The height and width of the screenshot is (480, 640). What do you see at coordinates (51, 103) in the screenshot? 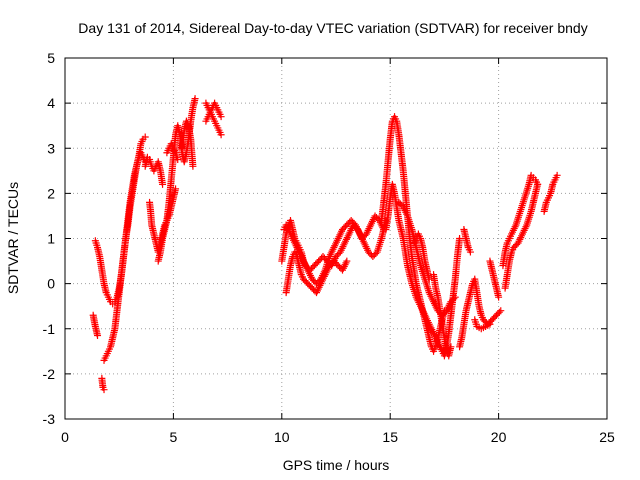
I see `y-tick-label: 4` at bounding box center [51, 103].